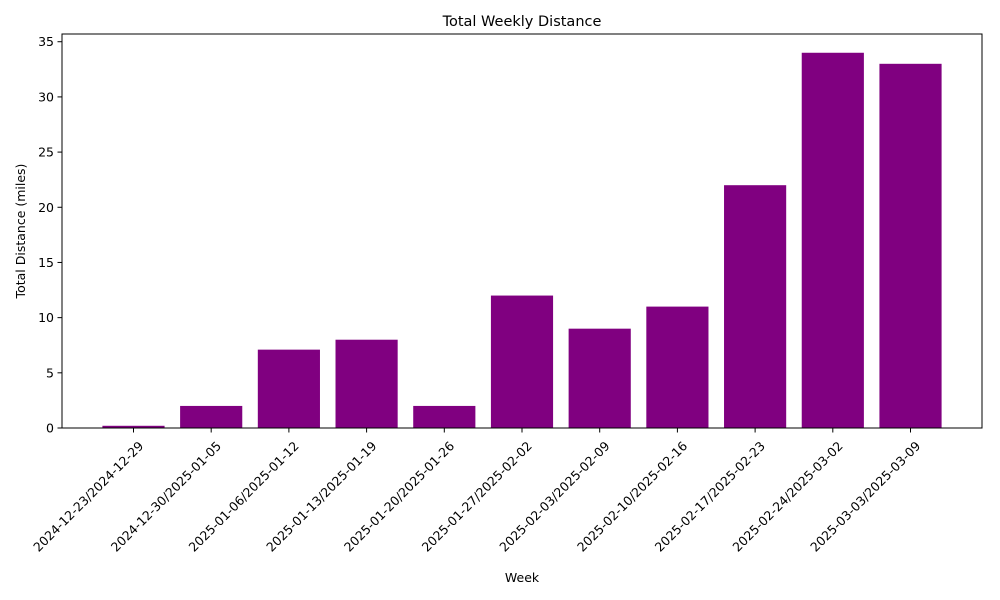 Image resolution: width=1000 pixels, height=600 pixels. Describe the element at coordinates (522, 577) in the screenshot. I see `x-axis-label: Week` at that location.